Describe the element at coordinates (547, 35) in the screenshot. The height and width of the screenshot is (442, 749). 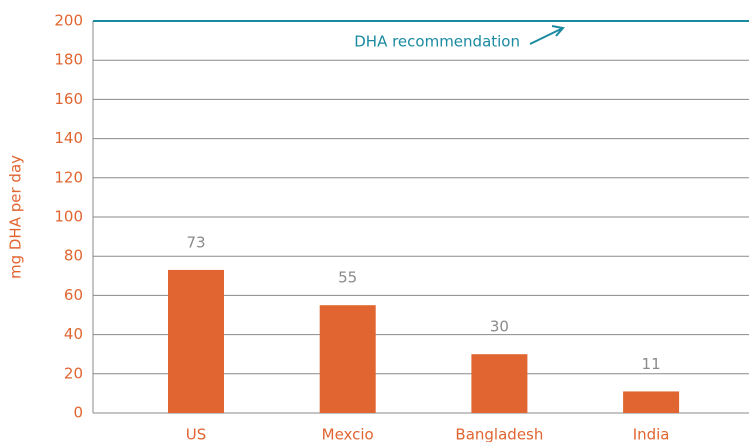
I see `annotation-arrow` at that location.